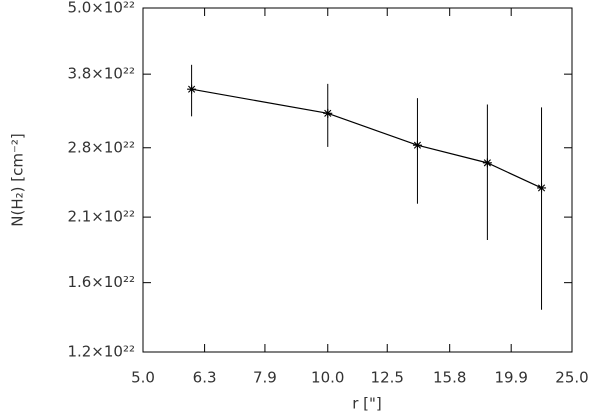  Describe the element at coordinates (101, 8) in the screenshot. I see `y-tick-label: 5.0×10²²` at that location.